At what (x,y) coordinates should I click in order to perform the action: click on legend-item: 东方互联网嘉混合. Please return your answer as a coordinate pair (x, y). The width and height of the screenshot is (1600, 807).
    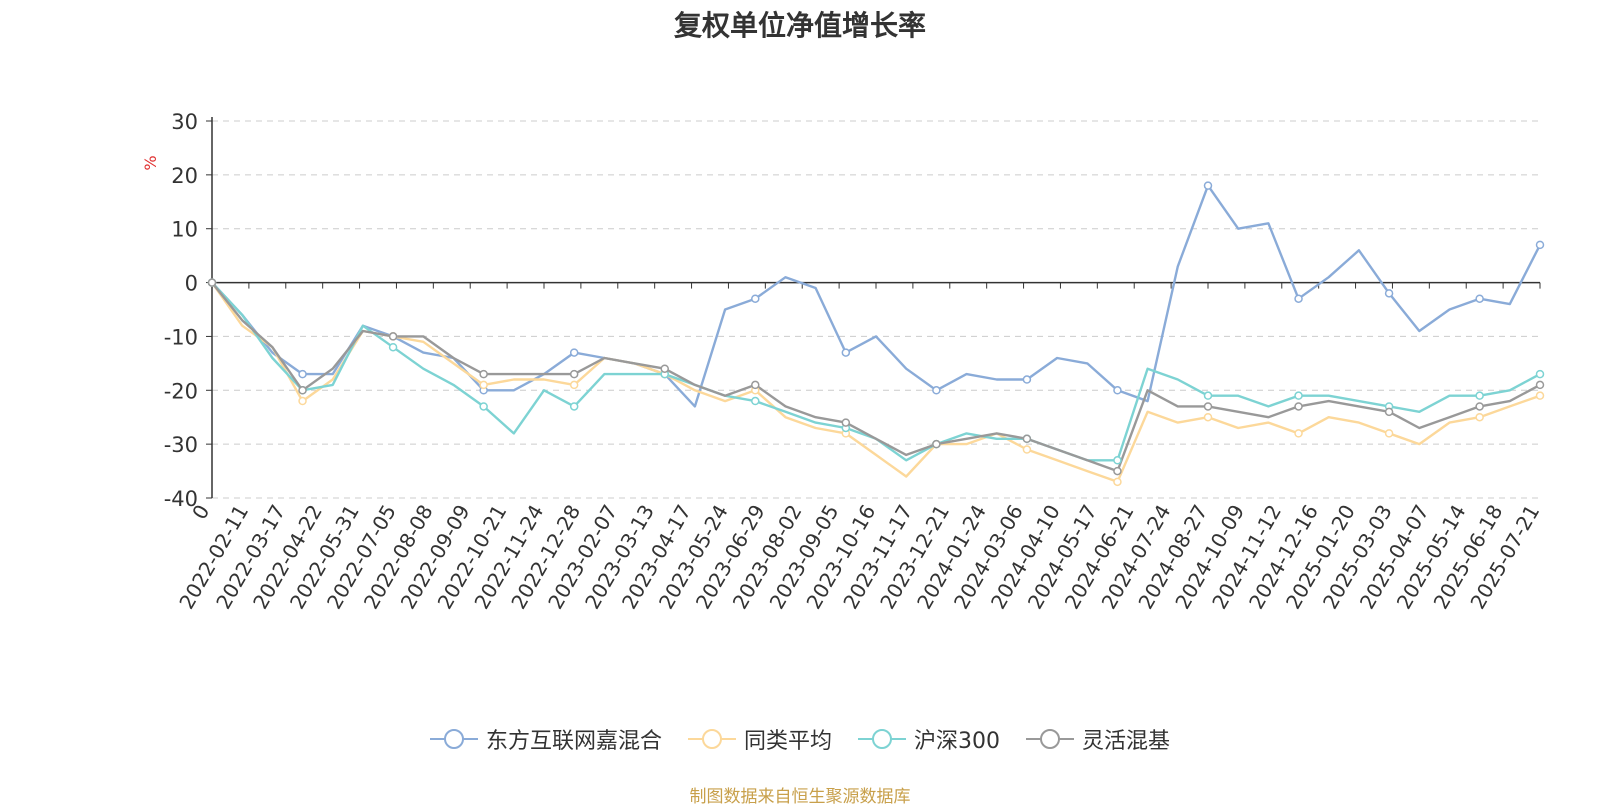
    Looking at the image, I should click on (545, 739).